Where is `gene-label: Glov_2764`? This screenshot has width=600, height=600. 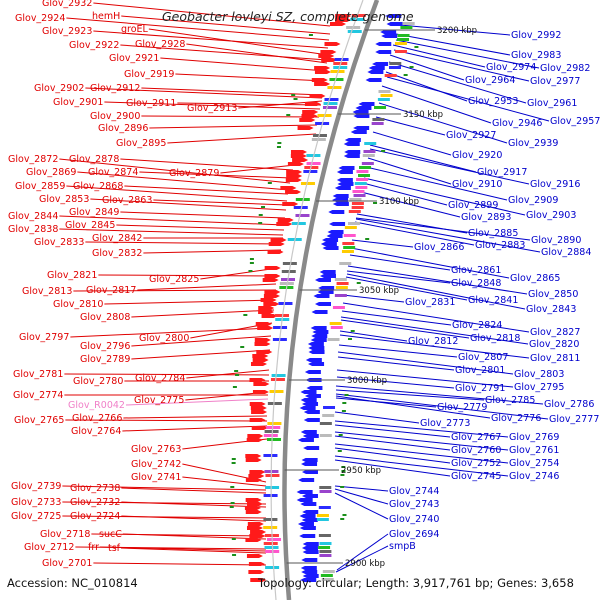
gene-label: Glov_2764 is located at coordinates (96, 431).